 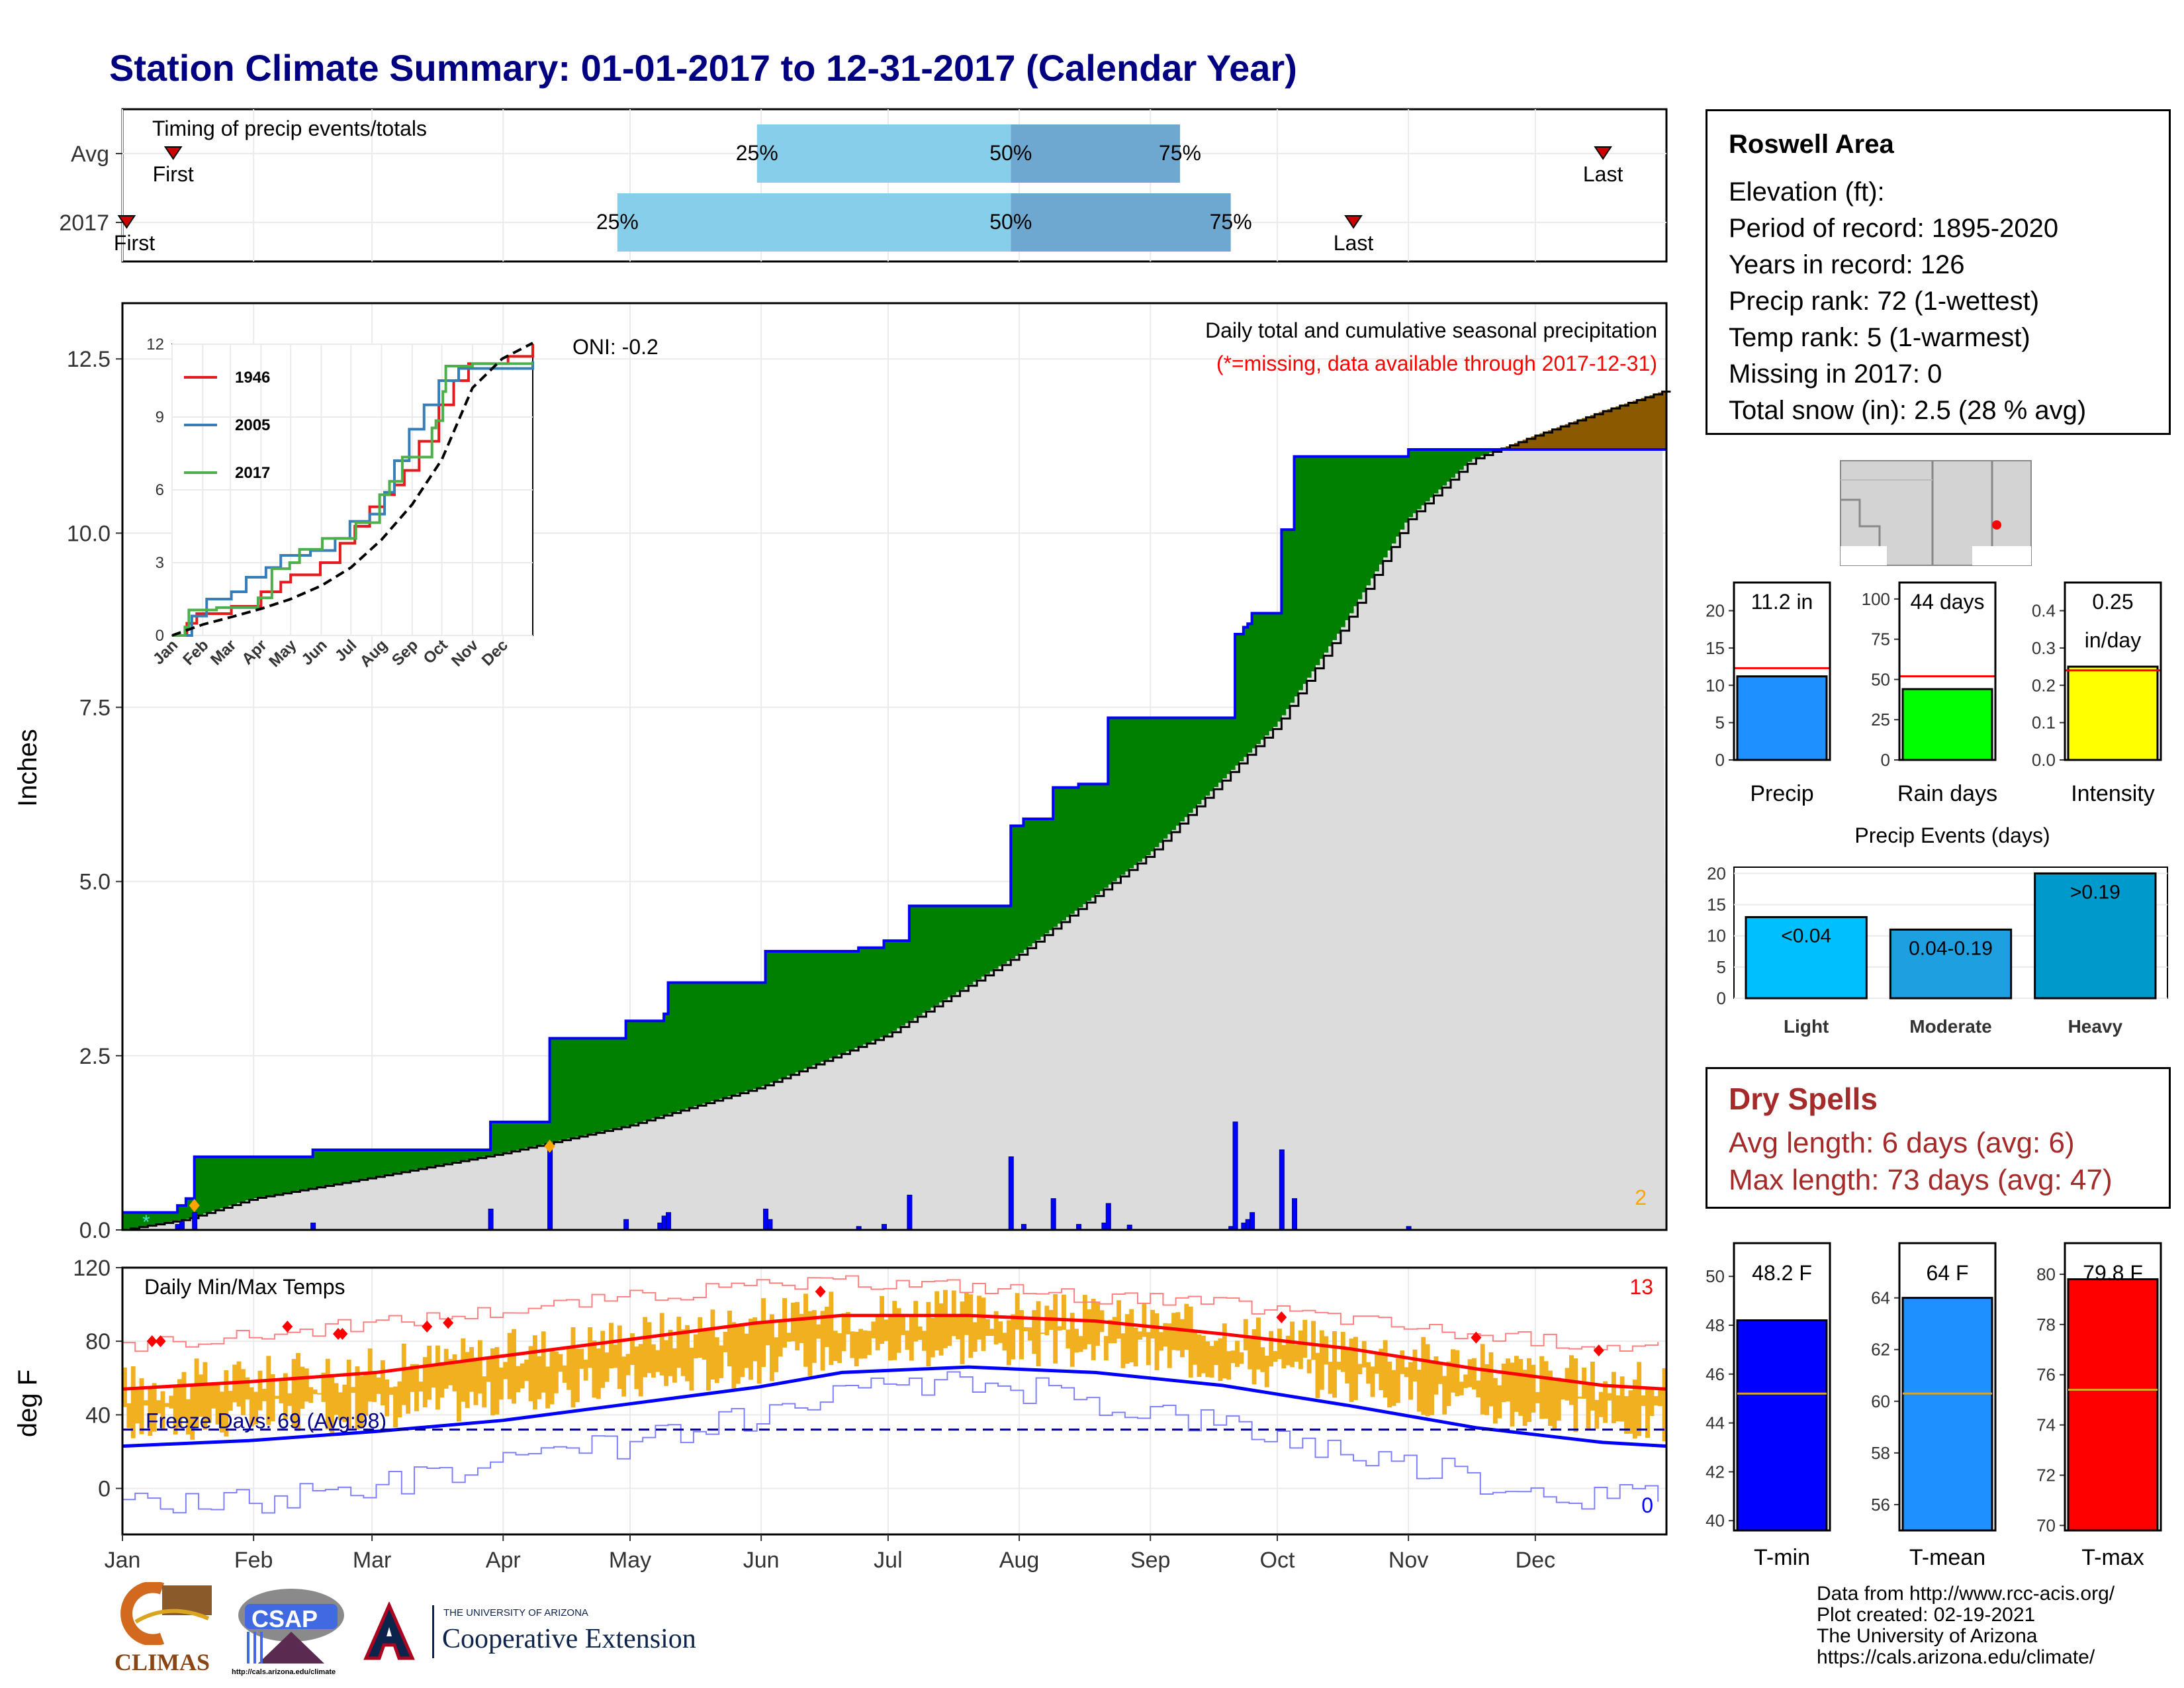 What do you see at coordinates (2113, 713) in the screenshot?
I see `summary-value-bar` at bounding box center [2113, 713].